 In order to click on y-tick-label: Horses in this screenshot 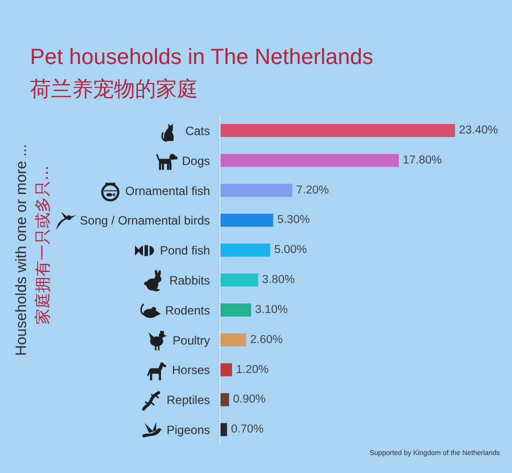, I will do `click(191, 370)`.